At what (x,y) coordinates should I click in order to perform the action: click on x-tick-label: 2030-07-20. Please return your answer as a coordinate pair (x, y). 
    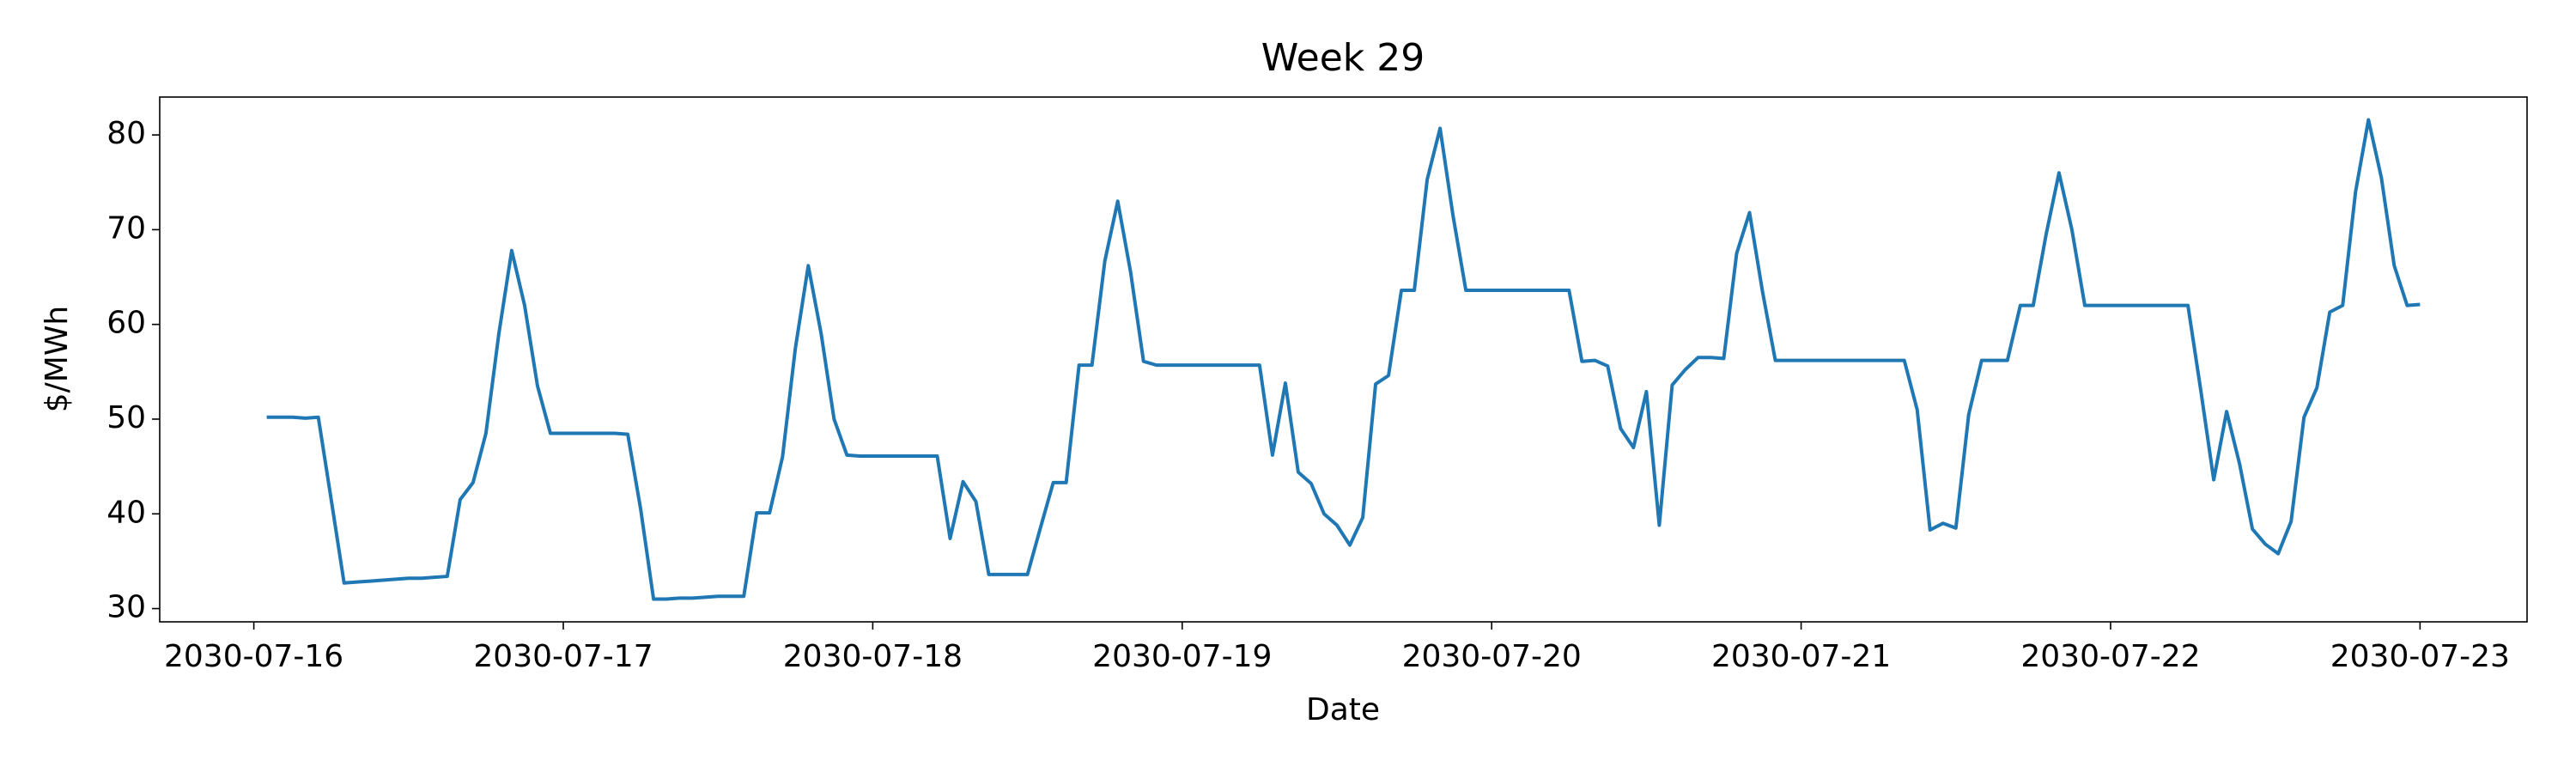
    Looking at the image, I should click on (1492, 656).